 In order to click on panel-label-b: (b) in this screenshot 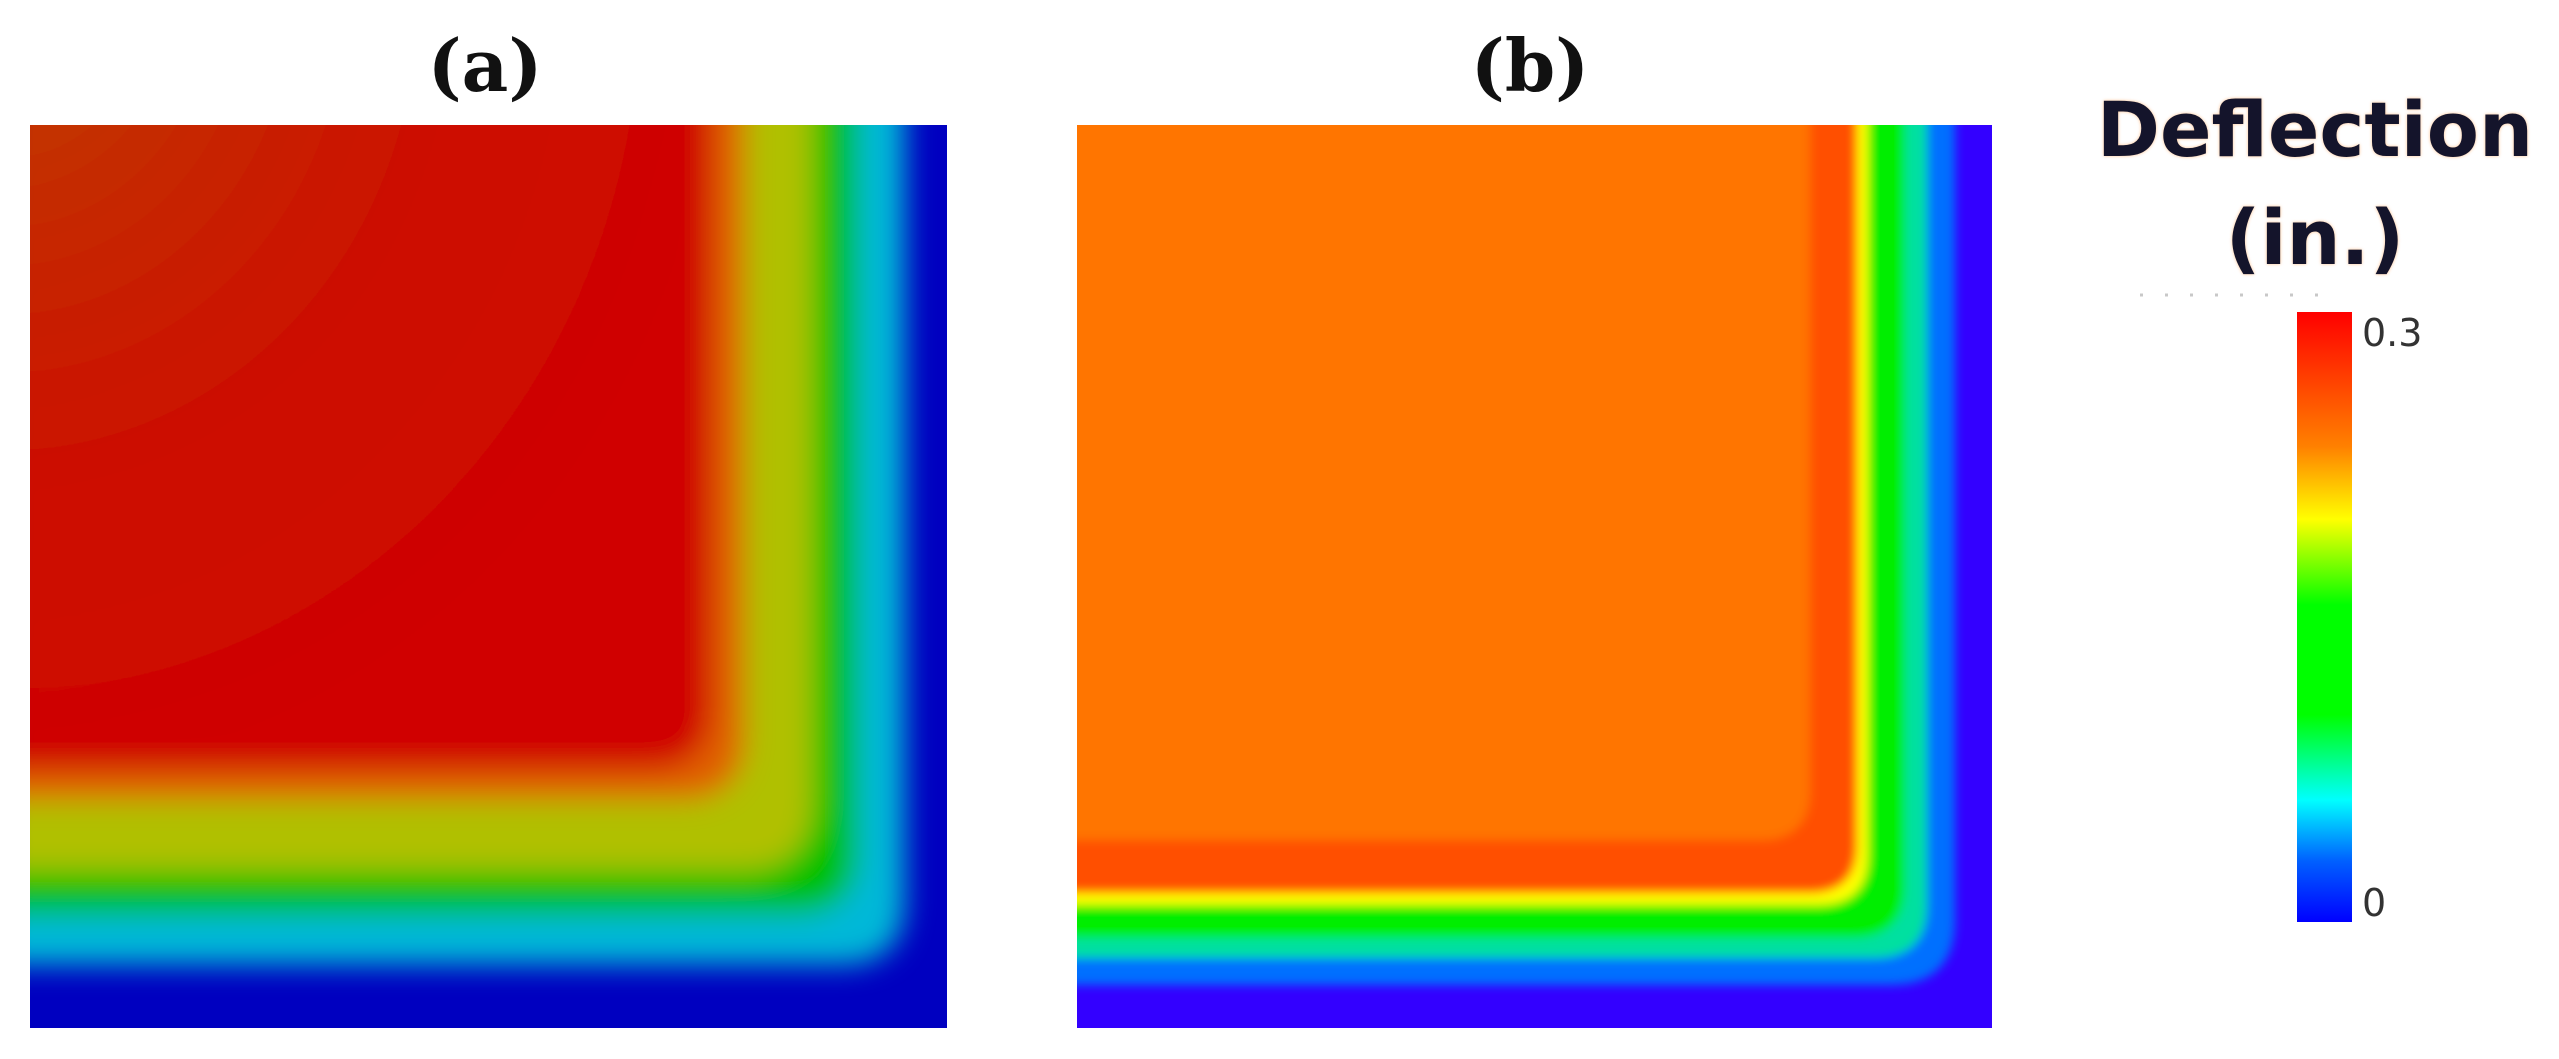, I will do `click(1530, 65)`.